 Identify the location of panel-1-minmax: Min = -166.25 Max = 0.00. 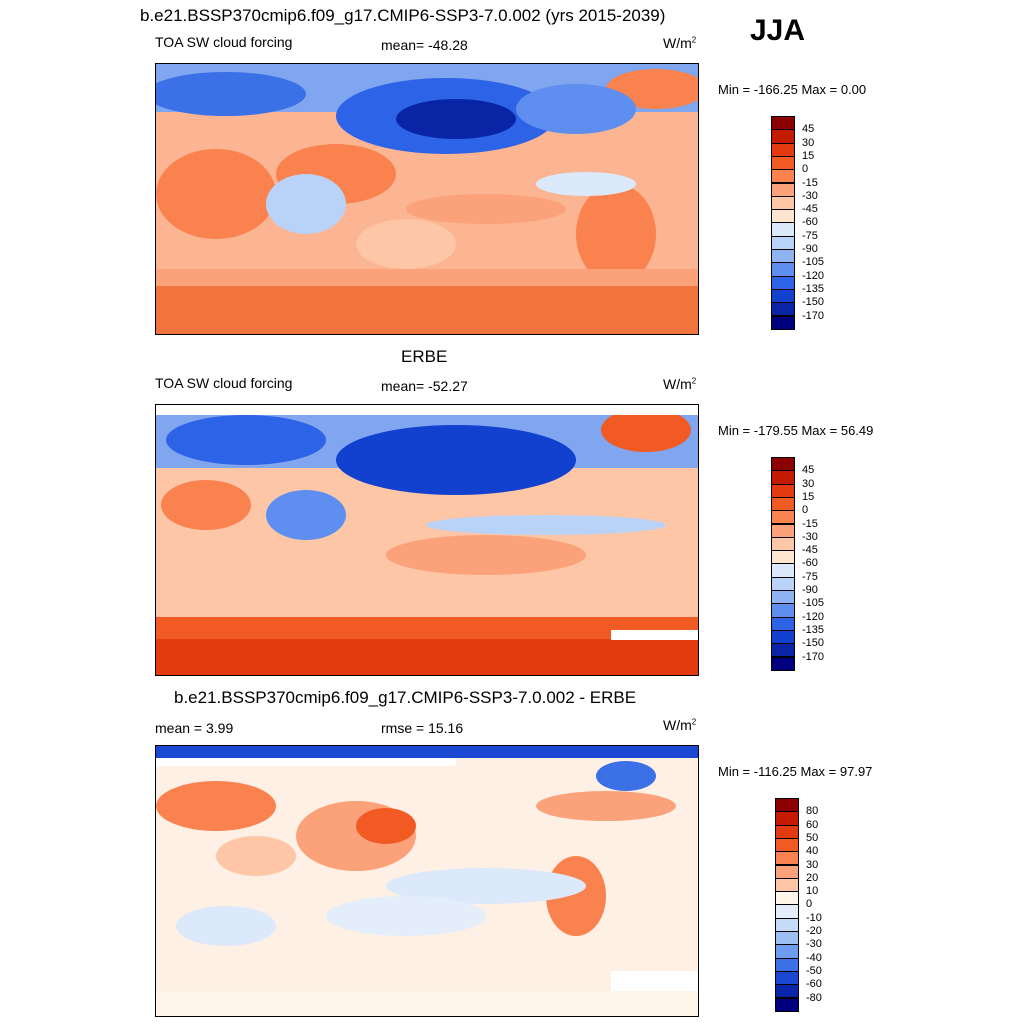
(792, 89).